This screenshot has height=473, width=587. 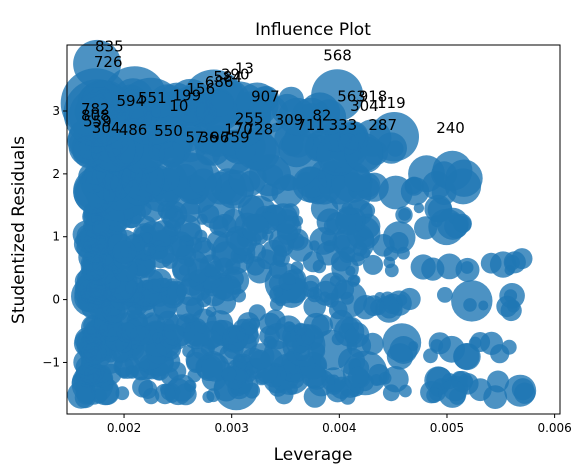 What do you see at coordinates (447, 428) in the screenshot?
I see `x-tick-label: 0.005` at bounding box center [447, 428].